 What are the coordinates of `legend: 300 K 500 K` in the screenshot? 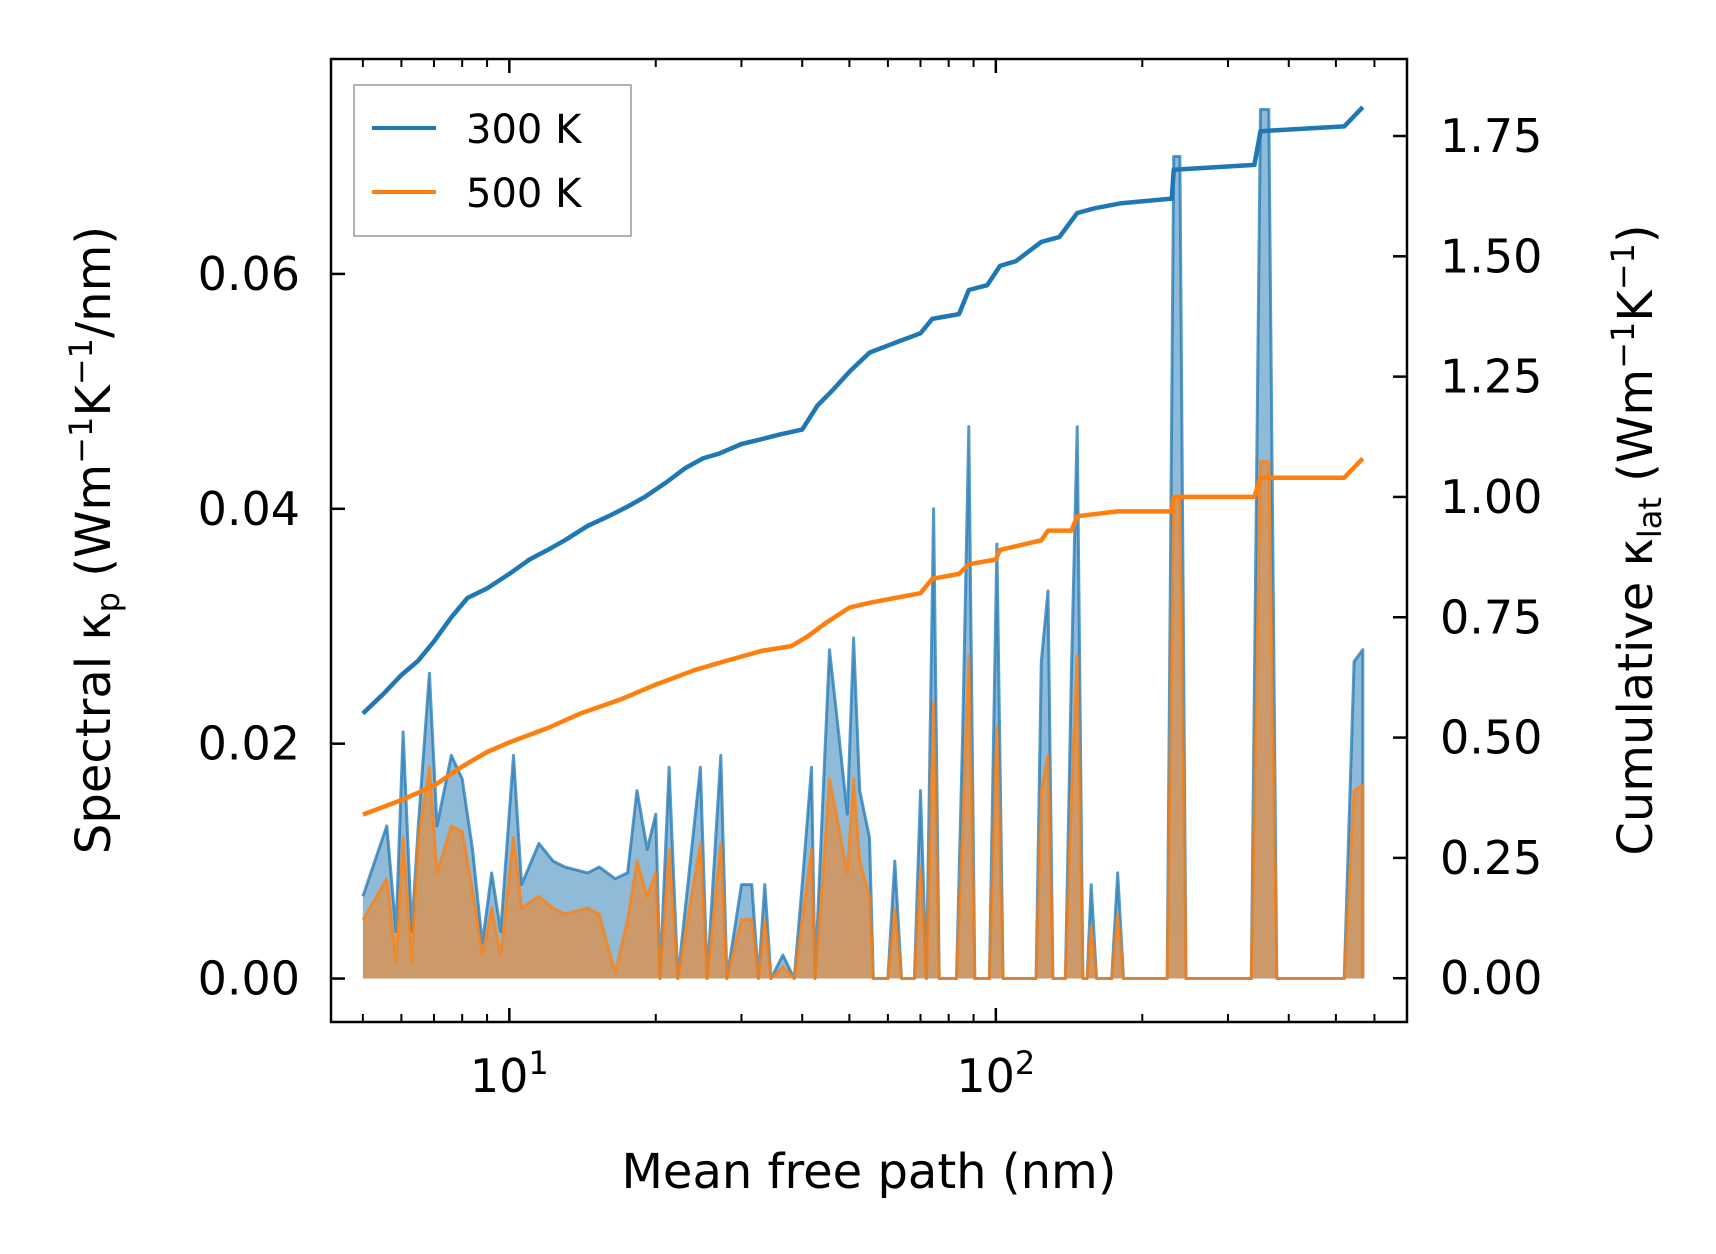 It's located at (492, 160).